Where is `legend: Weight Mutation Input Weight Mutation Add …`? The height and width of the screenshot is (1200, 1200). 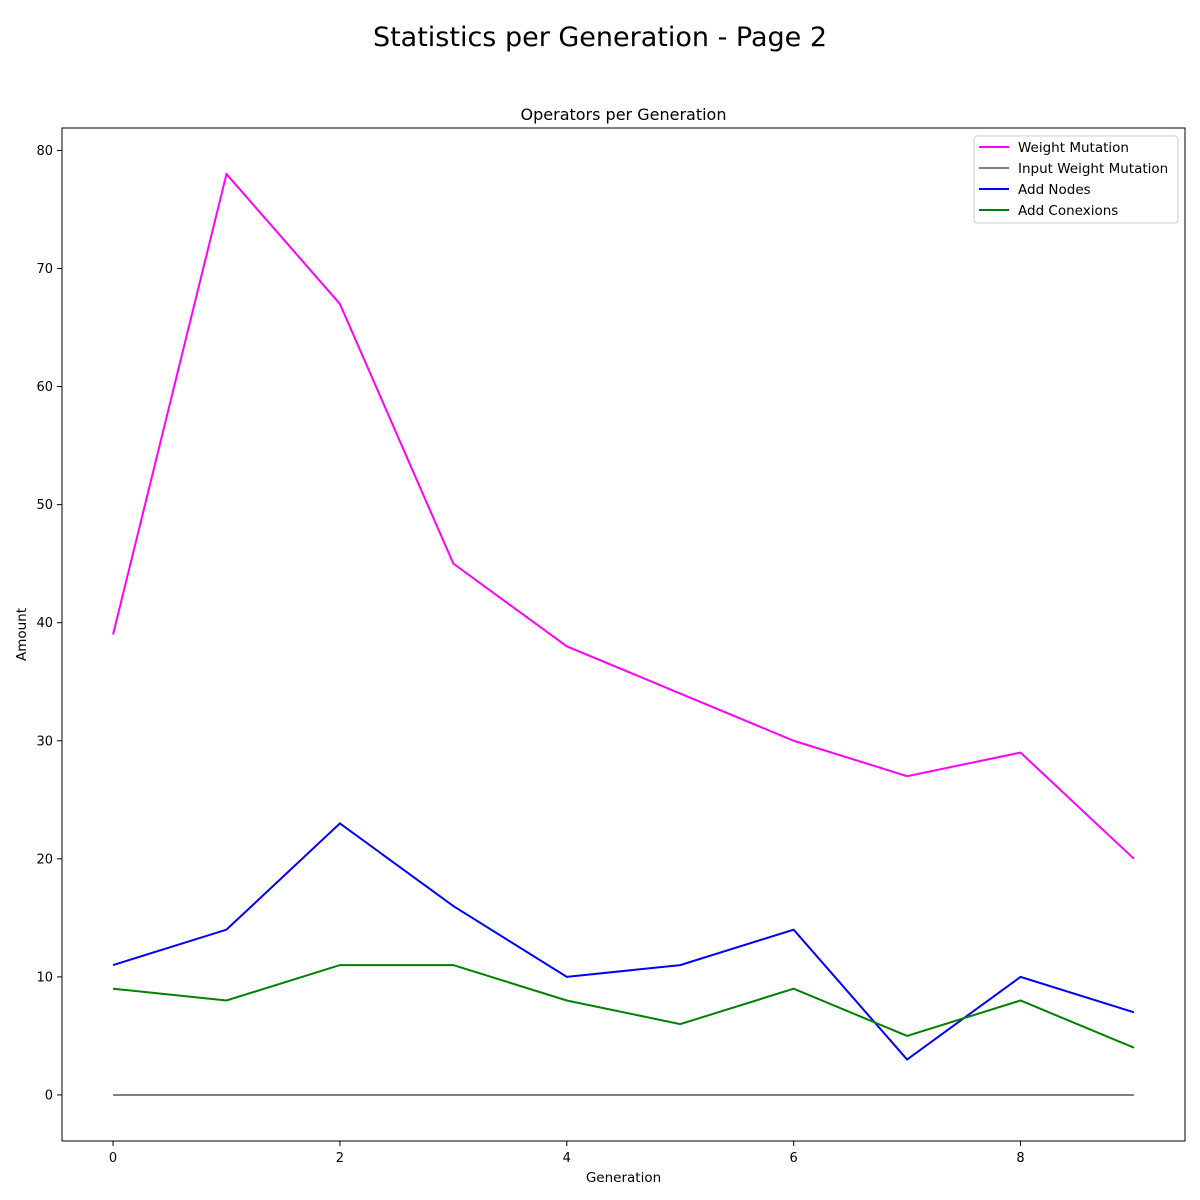 legend: Weight Mutation Input Weight Mutation Add … is located at coordinates (1076, 179).